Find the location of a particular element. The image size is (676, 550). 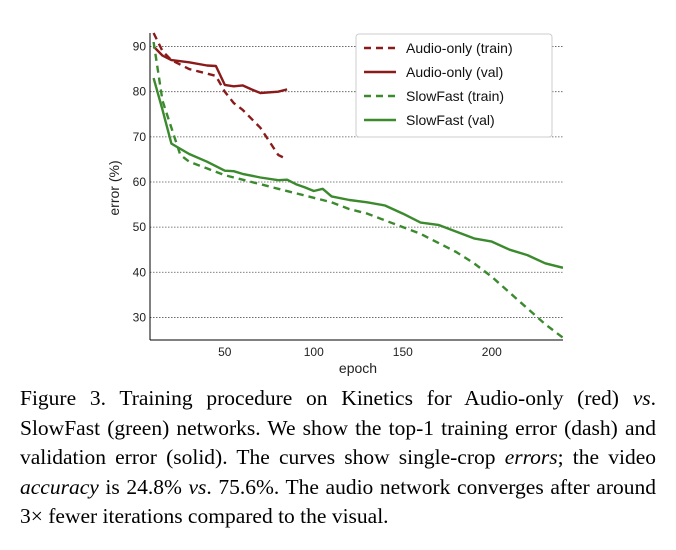

legend-label-1: Audio-only (train) is located at coordinates (459, 48).